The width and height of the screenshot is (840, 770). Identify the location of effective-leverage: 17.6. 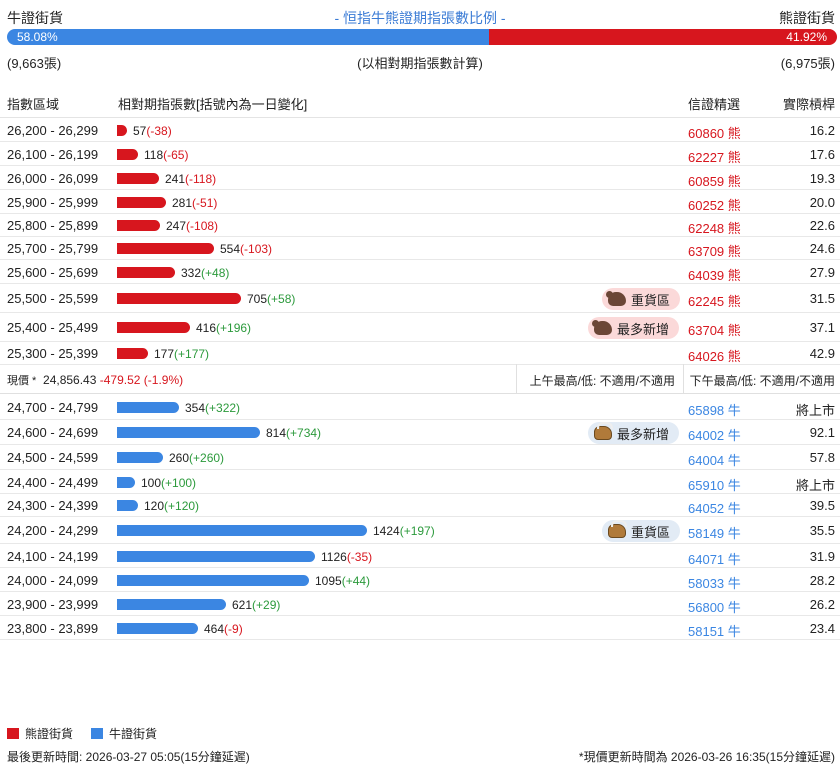
(822, 154).